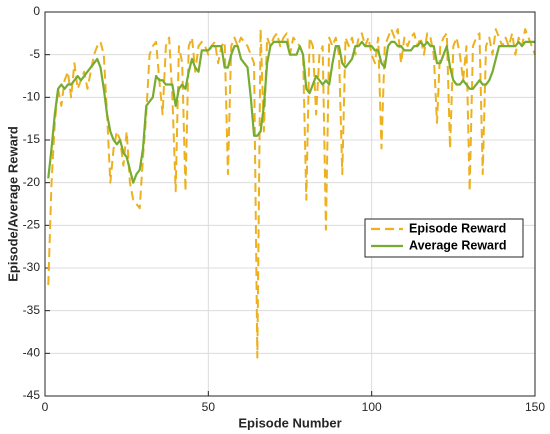  What do you see at coordinates (32, 182) in the screenshot?
I see `y-tick-label: -20` at bounding box center [32, 182].